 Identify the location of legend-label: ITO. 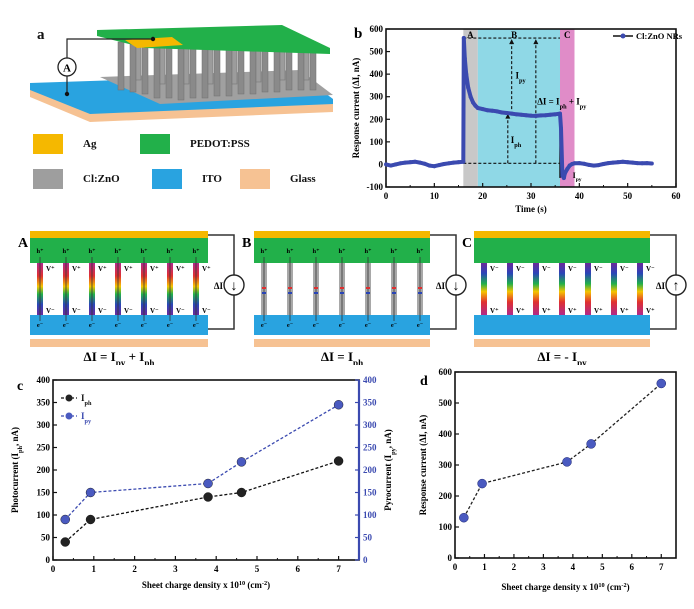
(212, 179).